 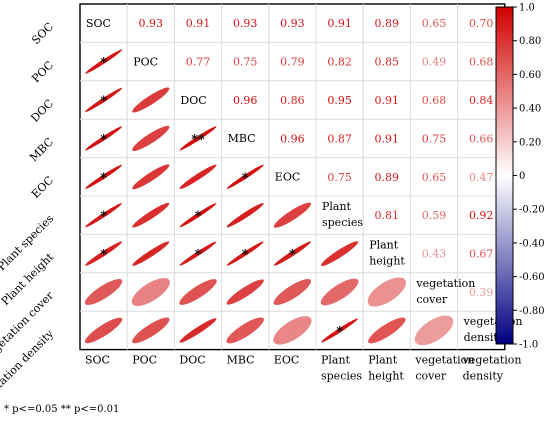 I want to click on column-label-plant-height: Plant, so click(x=383, y=360).